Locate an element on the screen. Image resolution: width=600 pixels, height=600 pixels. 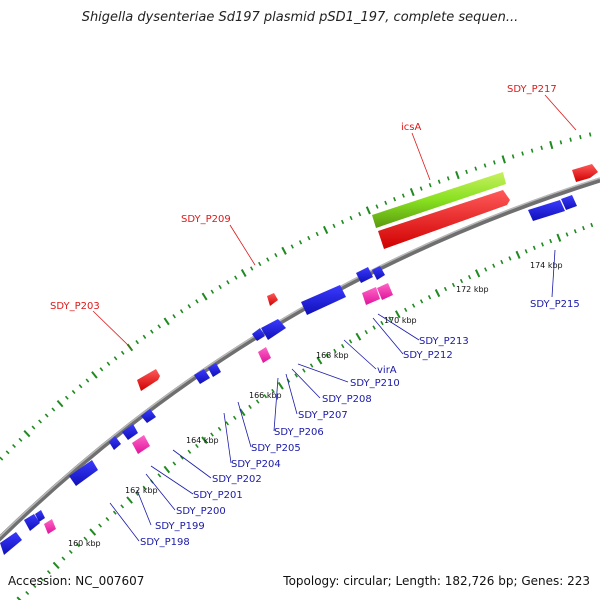
accession-text: Accession: NC_007607 is located at coordinates (76, 581).